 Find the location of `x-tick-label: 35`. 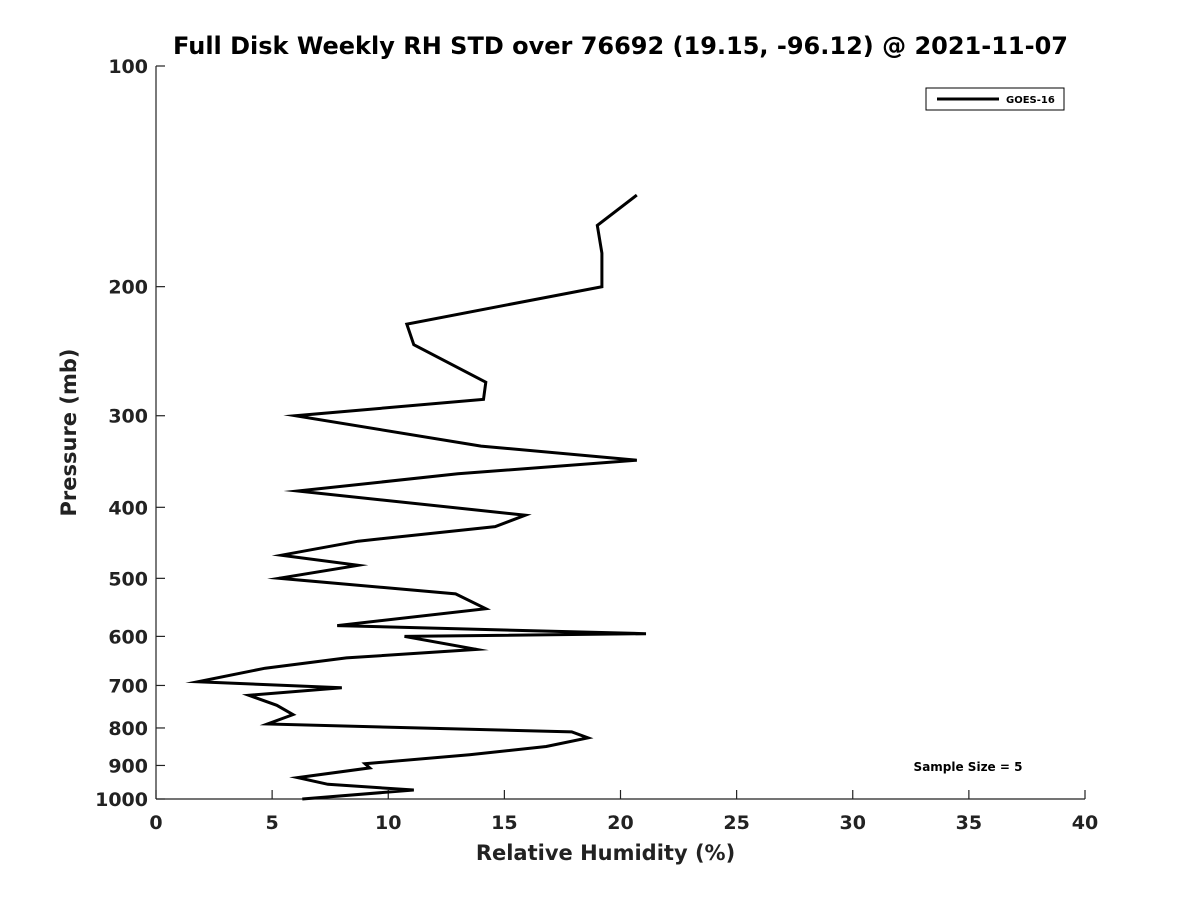

x-tick-label: 35 is located at coordinates (969, 823).